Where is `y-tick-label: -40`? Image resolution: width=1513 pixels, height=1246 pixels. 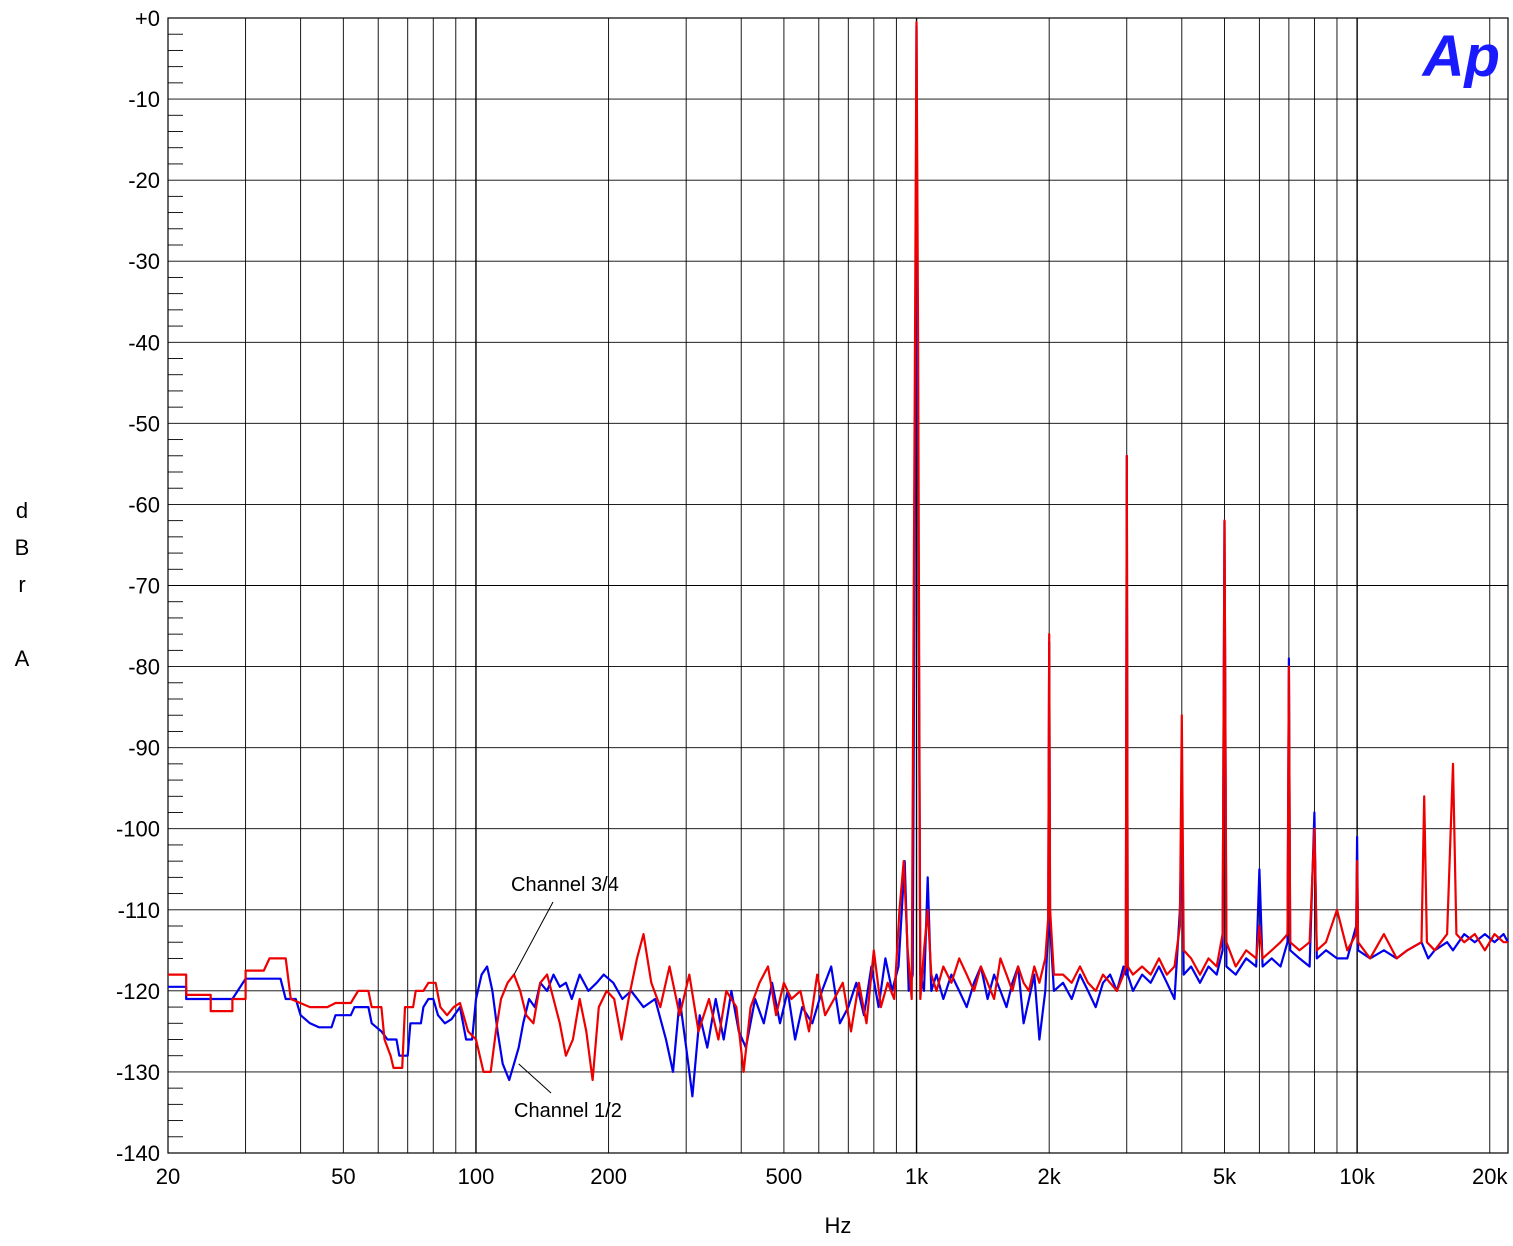
y-tick-label: -40 is located at coordinates (144, 342).